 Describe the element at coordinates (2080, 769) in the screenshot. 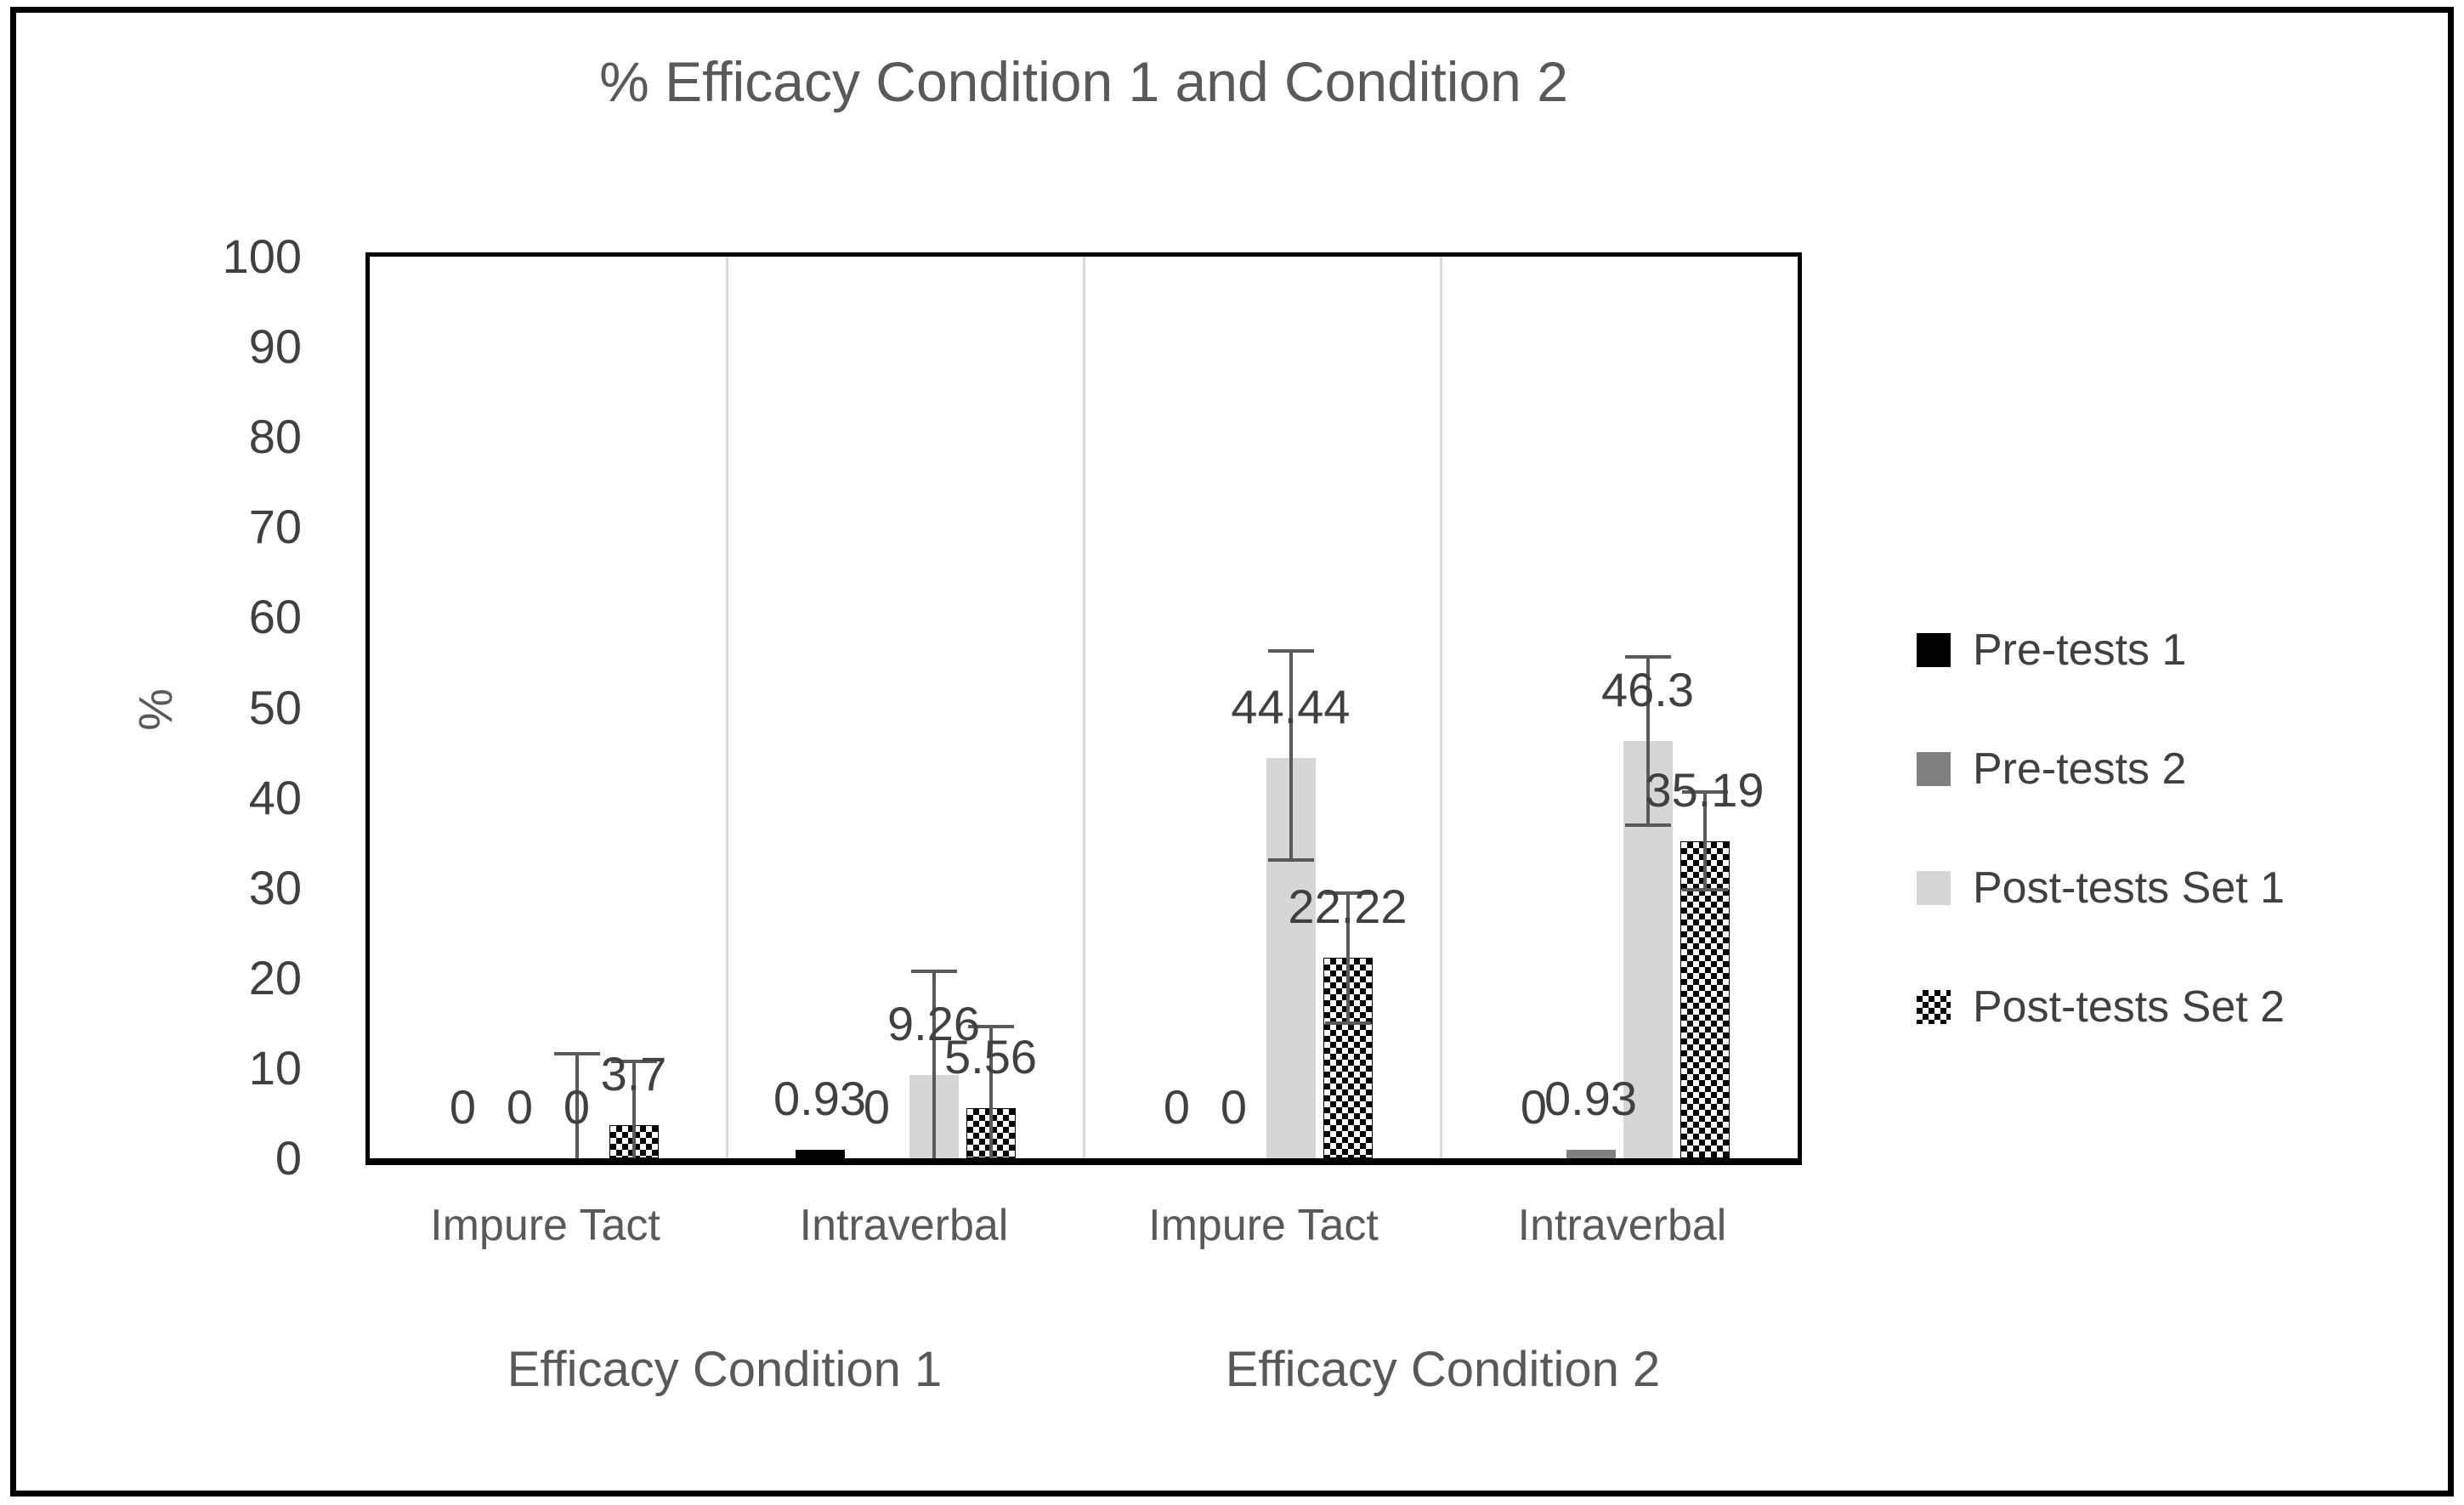

I see `legend-label: Pre-tests 2` at that location.